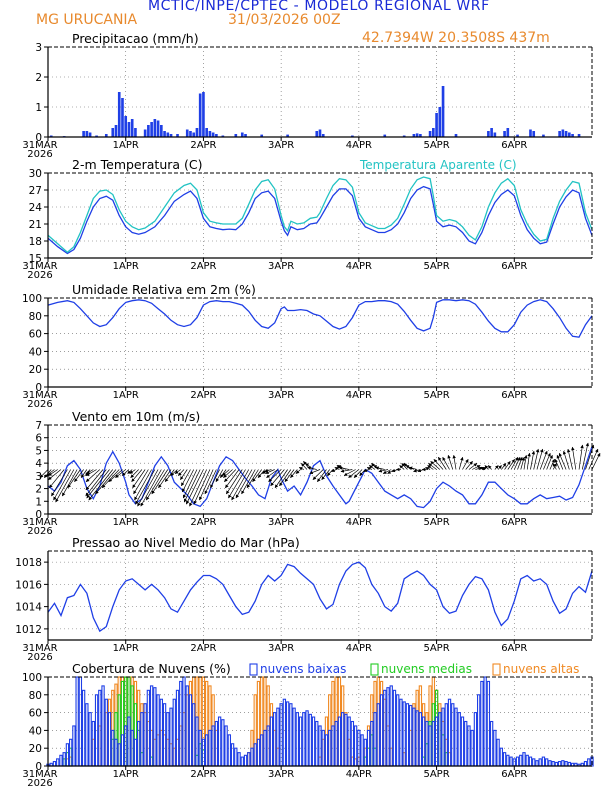  What do you see at coordinates (38, 78) in the screenshot?
I see `y-tick-label: 2` at bounding box center [38, 78].